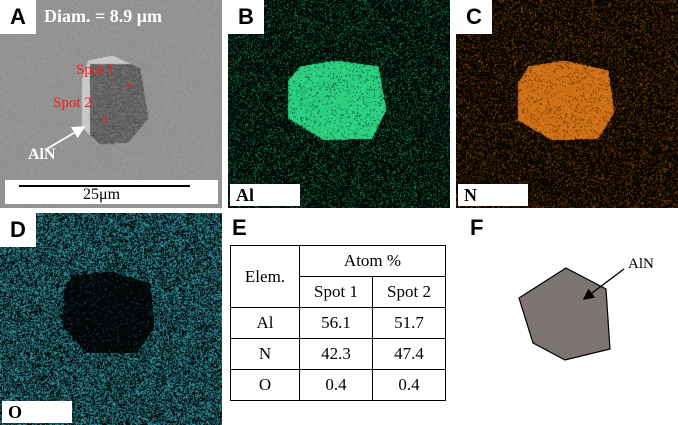  I want to click on schematic-label: AlN, so click(641, 264).